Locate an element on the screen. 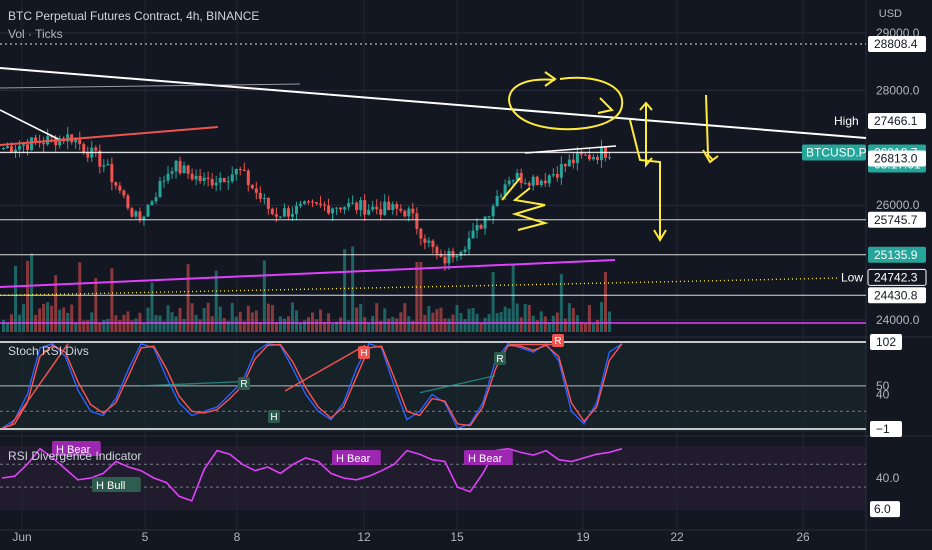 Image resolution: width=932 pixels, height=550 pixels. magenta-support-line is located at coordinates (308, 273).